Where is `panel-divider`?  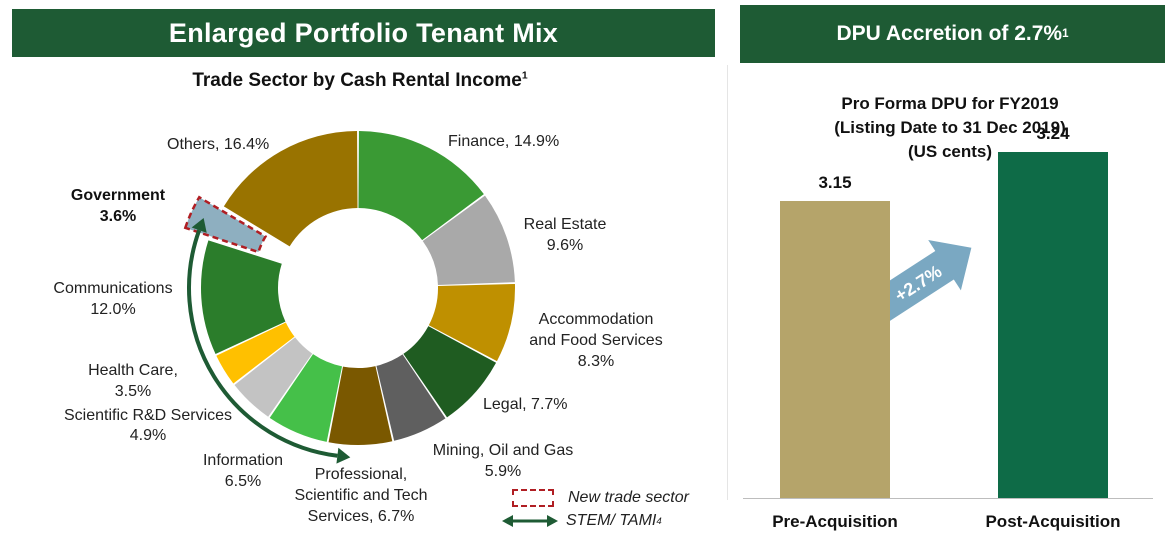 panel-divider is located at coordinates (727, 282).